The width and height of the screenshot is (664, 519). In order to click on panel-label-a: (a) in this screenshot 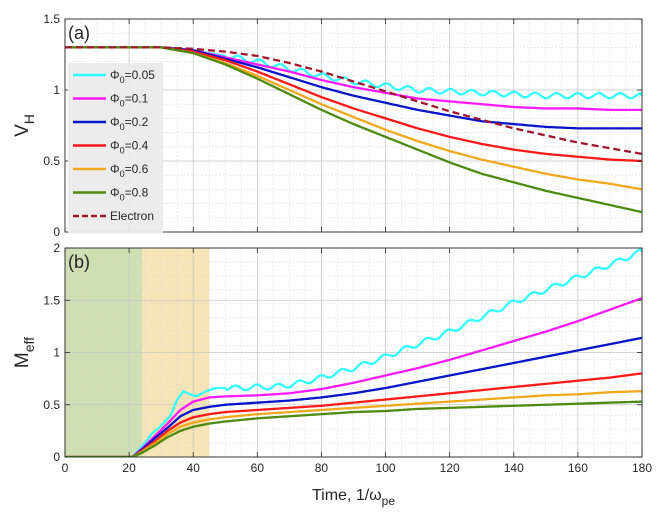, I will do `click(79, 33)`.